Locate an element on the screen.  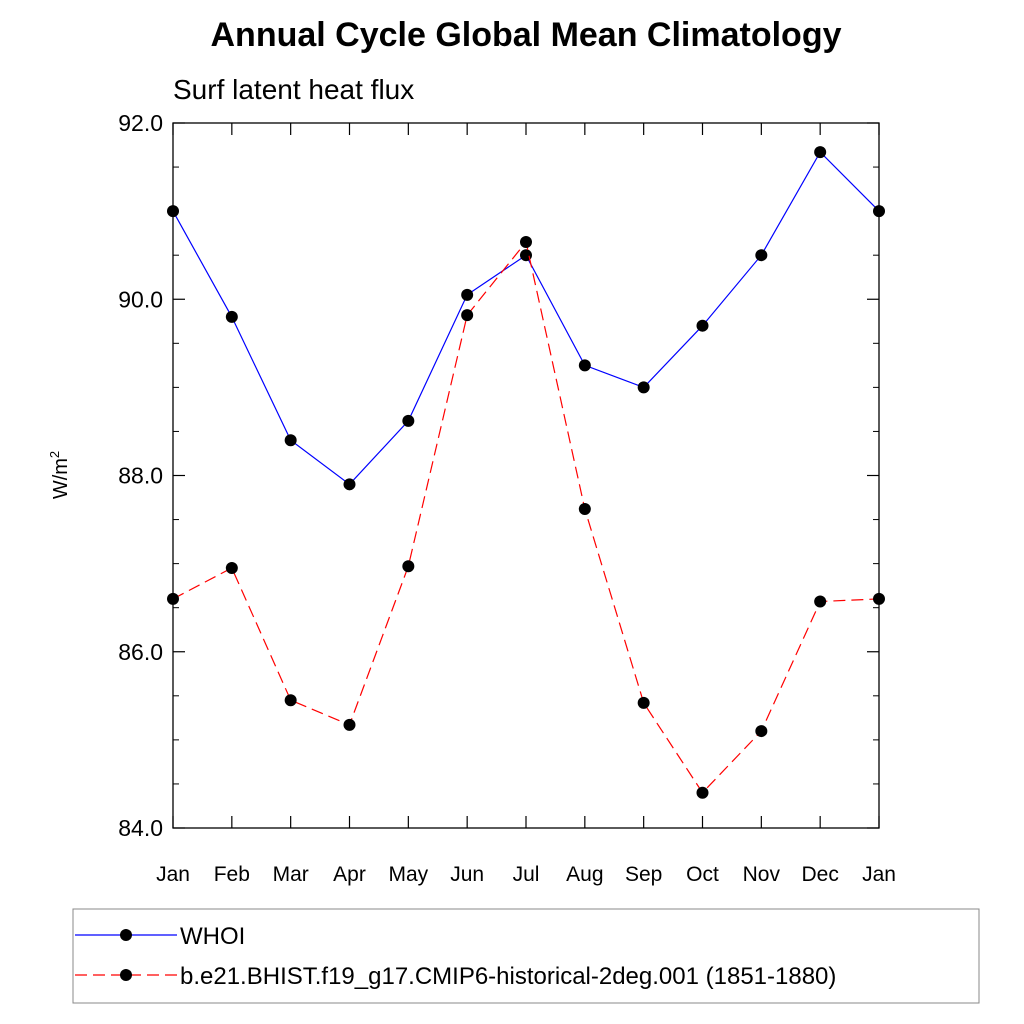
chart-subtitle: Surf latent heat flux is located at coordinates (293, 89).